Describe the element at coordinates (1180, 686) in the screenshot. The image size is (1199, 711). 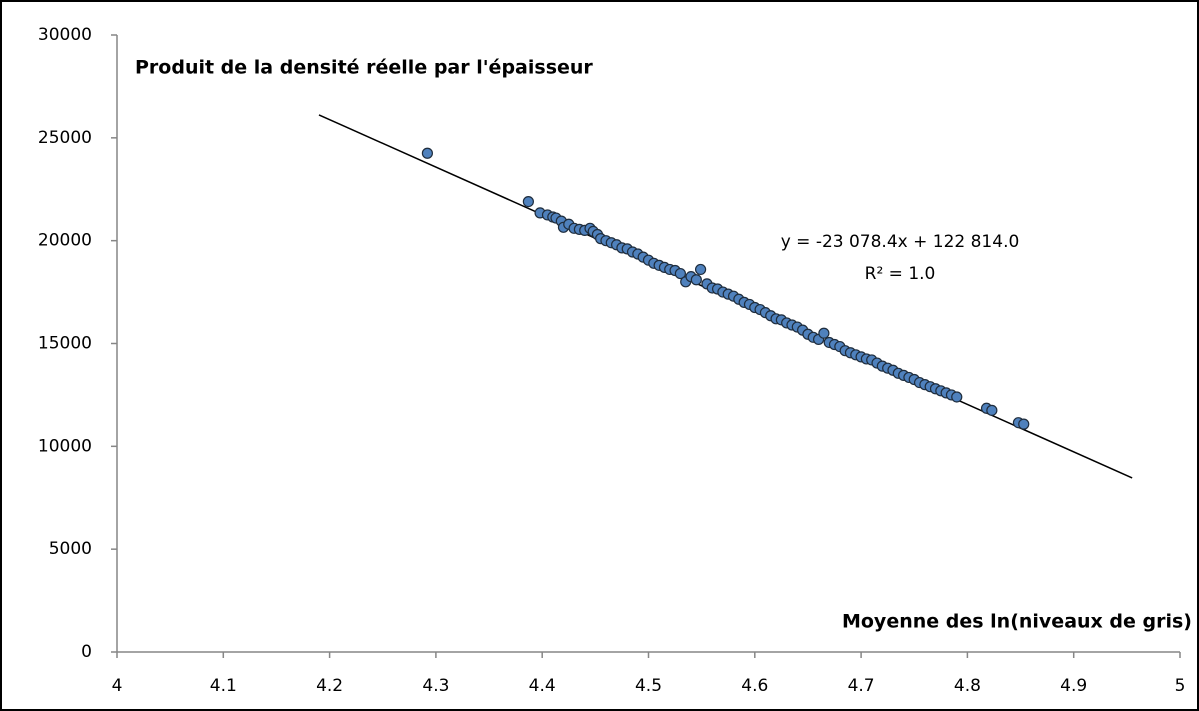
I see `x-tick-label: 5` at that location.